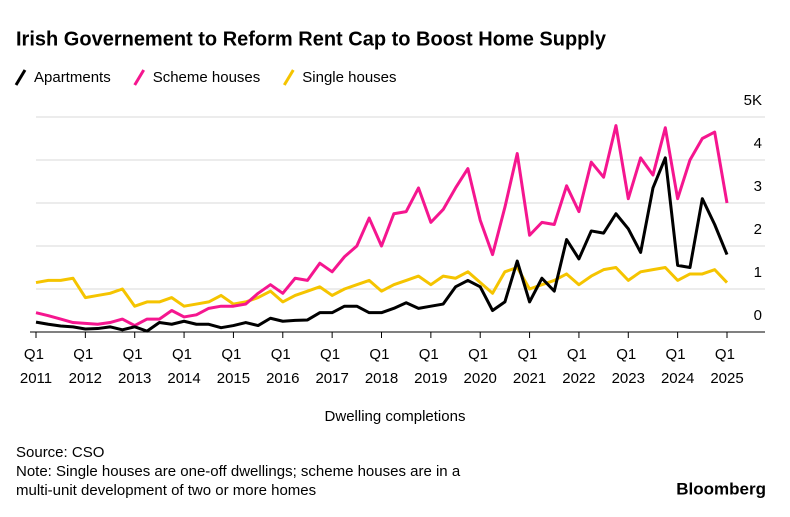 The height and width of the screenshot is (517, 790). What do you see at coordinates (721, 488) in the screenshot?
I see `brand: Bloomberg` at bounding box center [721, 488].